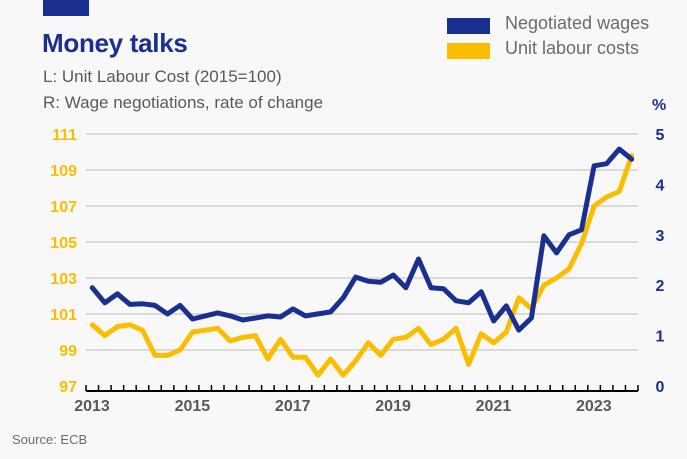  I want to click on left-axis-tick-label: 107, so click(63, 207).